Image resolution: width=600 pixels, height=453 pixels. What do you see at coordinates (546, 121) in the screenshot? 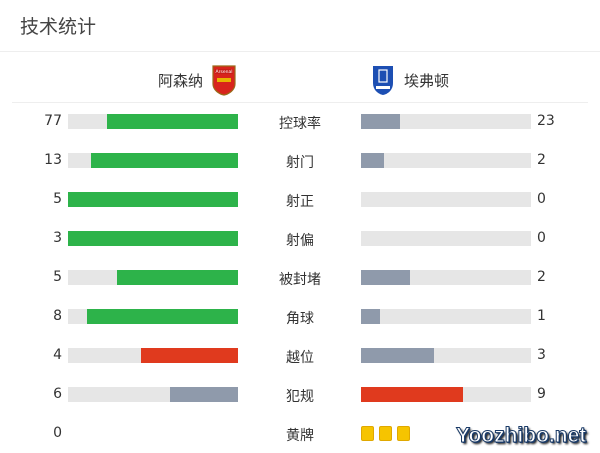
I see `away-value: 23` at bounding box center [546, 121].